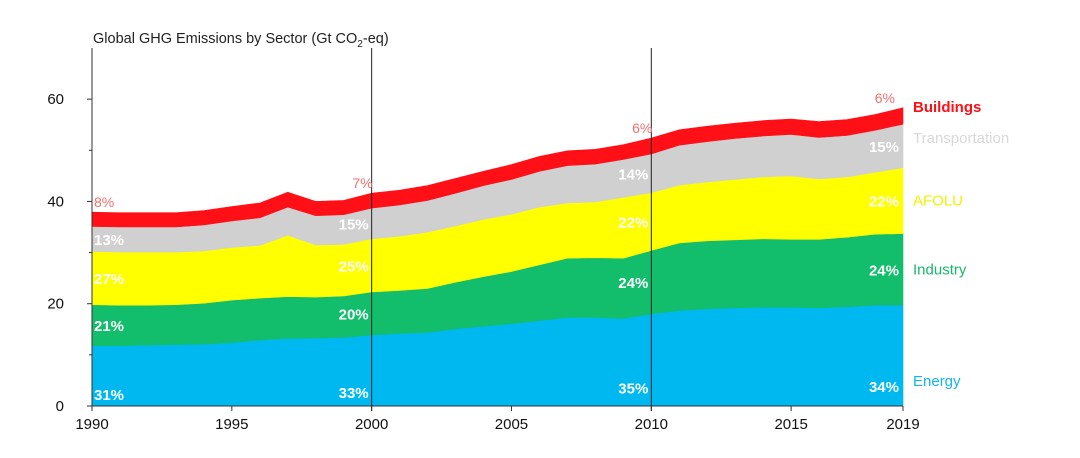  What do you see at coordinates (947, 107) in the screenshot?
I see `legend-label-buildings: Buildings` at bounding box center [947, 107].